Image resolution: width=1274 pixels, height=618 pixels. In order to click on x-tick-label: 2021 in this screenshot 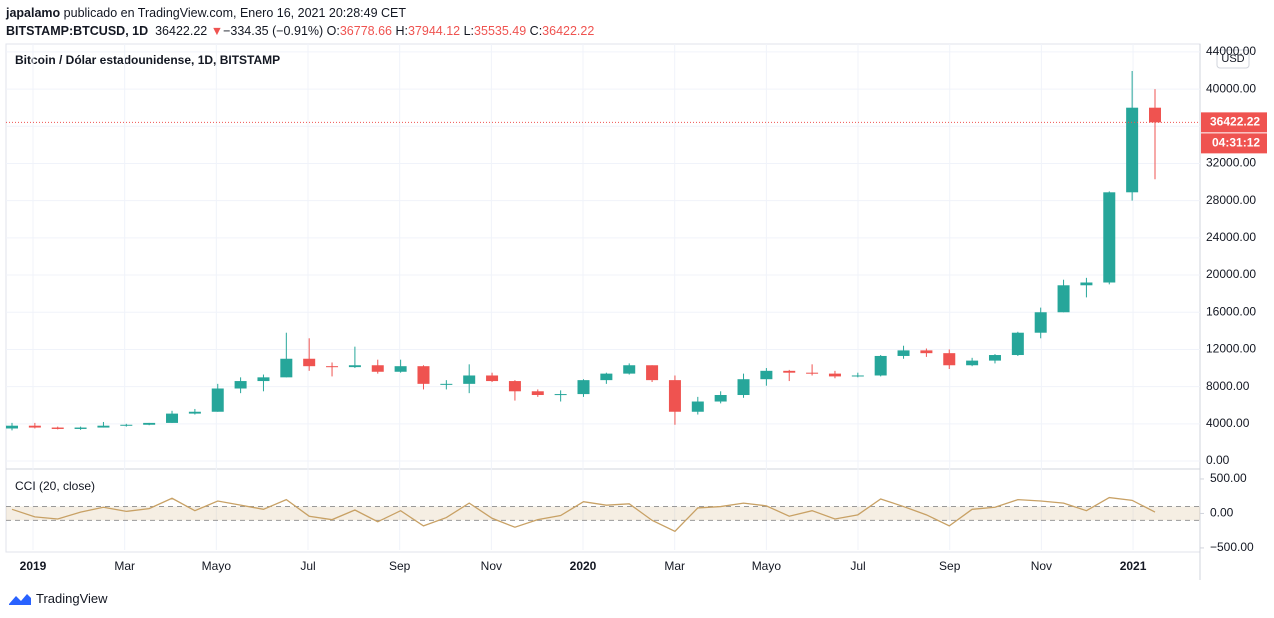, I will do `click(1133, 566)`.